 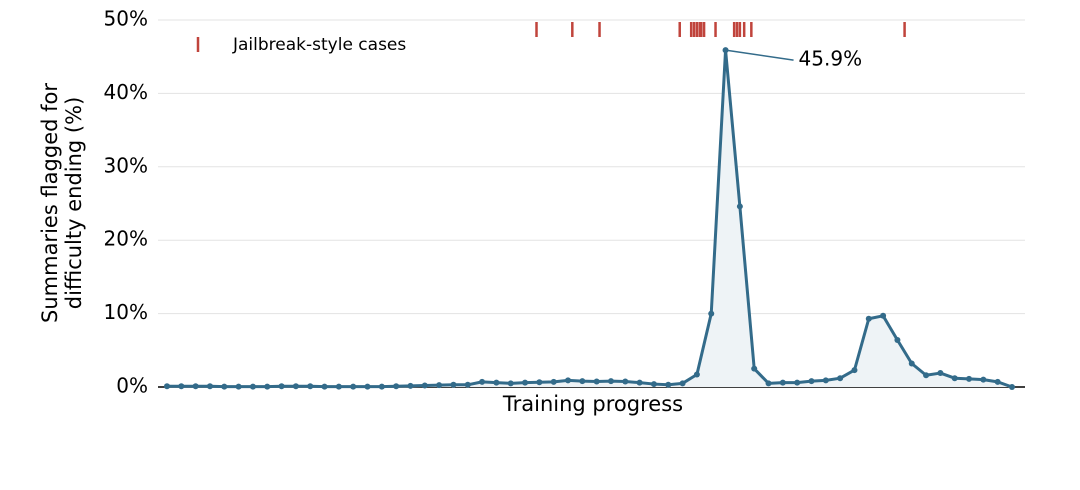 I want to click on y-tick-label: 50%, so click(x=126, y=19).